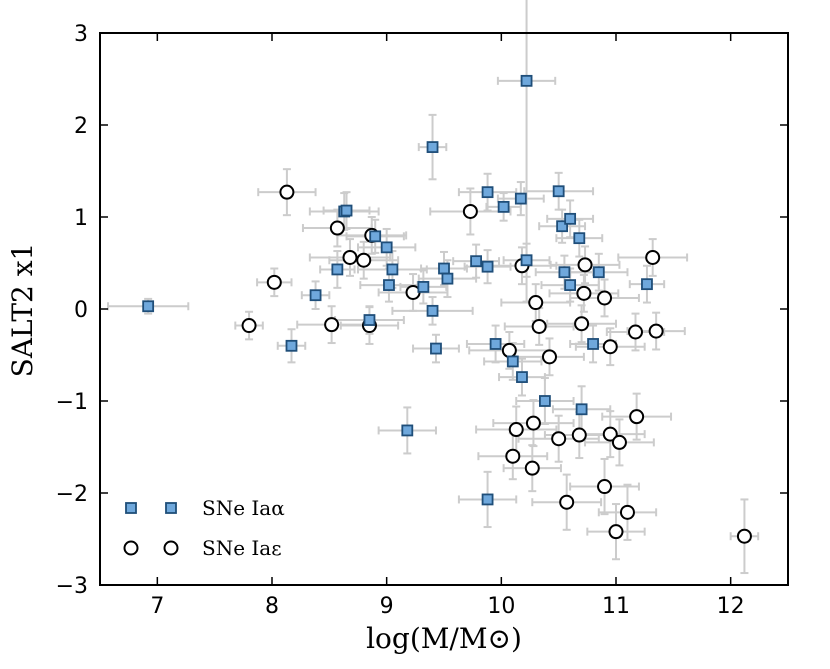 This screenshot has width=830, height=669. What do you see at coordinates (81, 310) in the screenshot?
I see `y-tick-label: 0` at bounding box center [81, 310].